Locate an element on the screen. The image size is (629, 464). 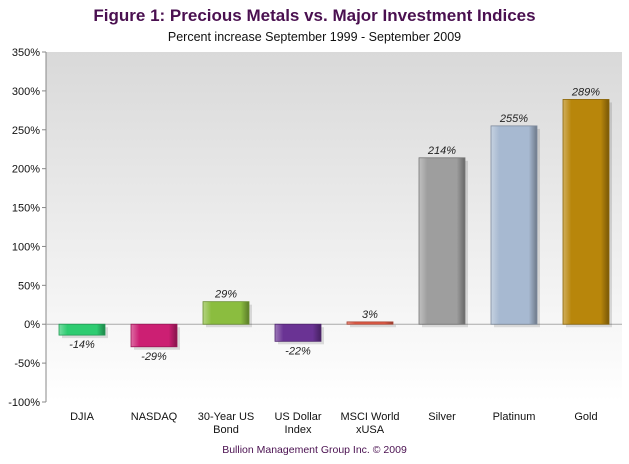
x-tick-label: DJIA is located at coordinates (82, 417).